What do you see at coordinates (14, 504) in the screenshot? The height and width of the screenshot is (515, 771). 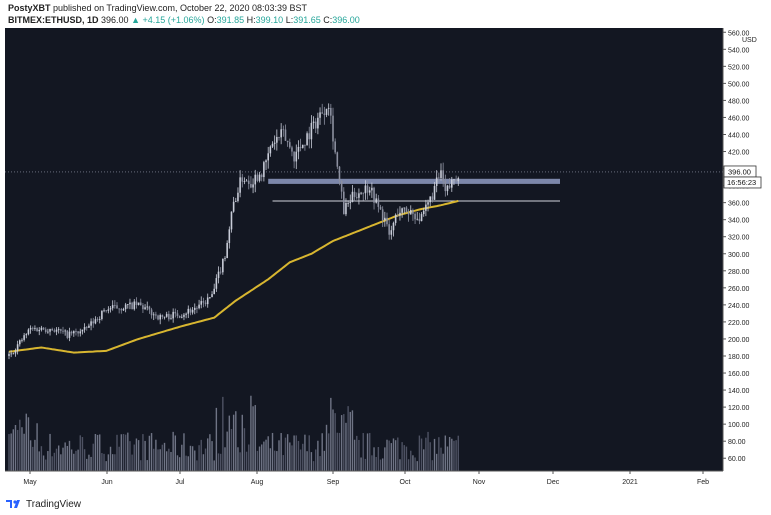 I see `tradingview-logo-icon` at bounding box center [14, 504].